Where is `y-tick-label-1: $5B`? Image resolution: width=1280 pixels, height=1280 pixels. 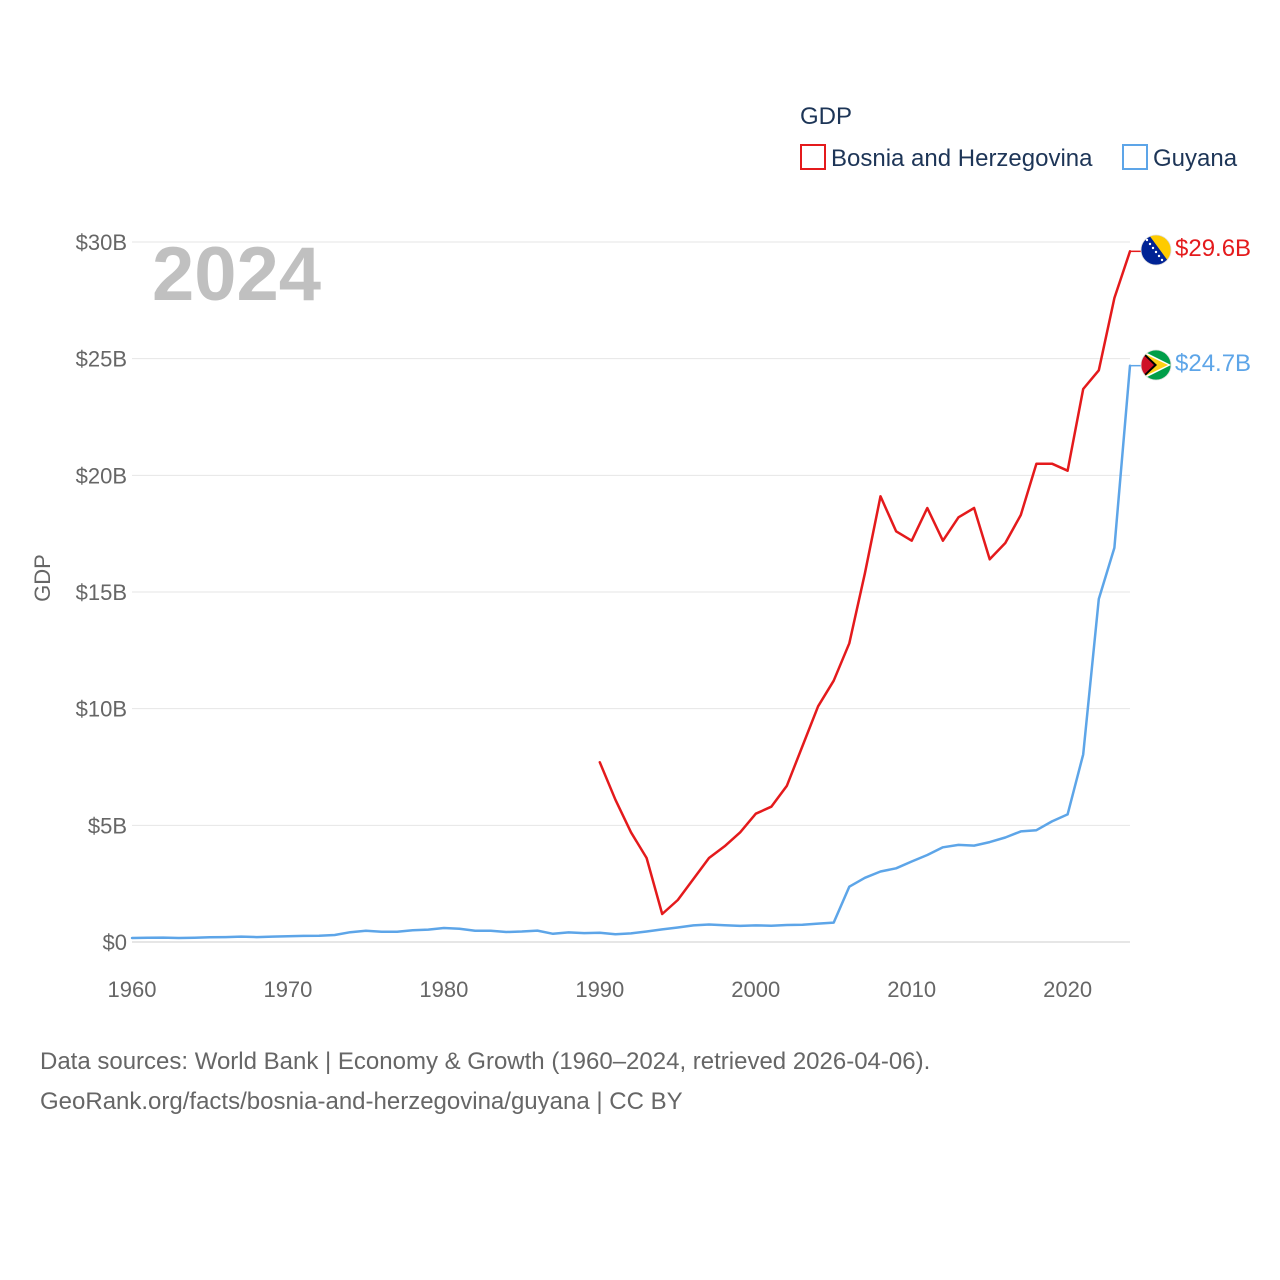
y-tick-label-1: $5B is located at coordinates (107, 825).